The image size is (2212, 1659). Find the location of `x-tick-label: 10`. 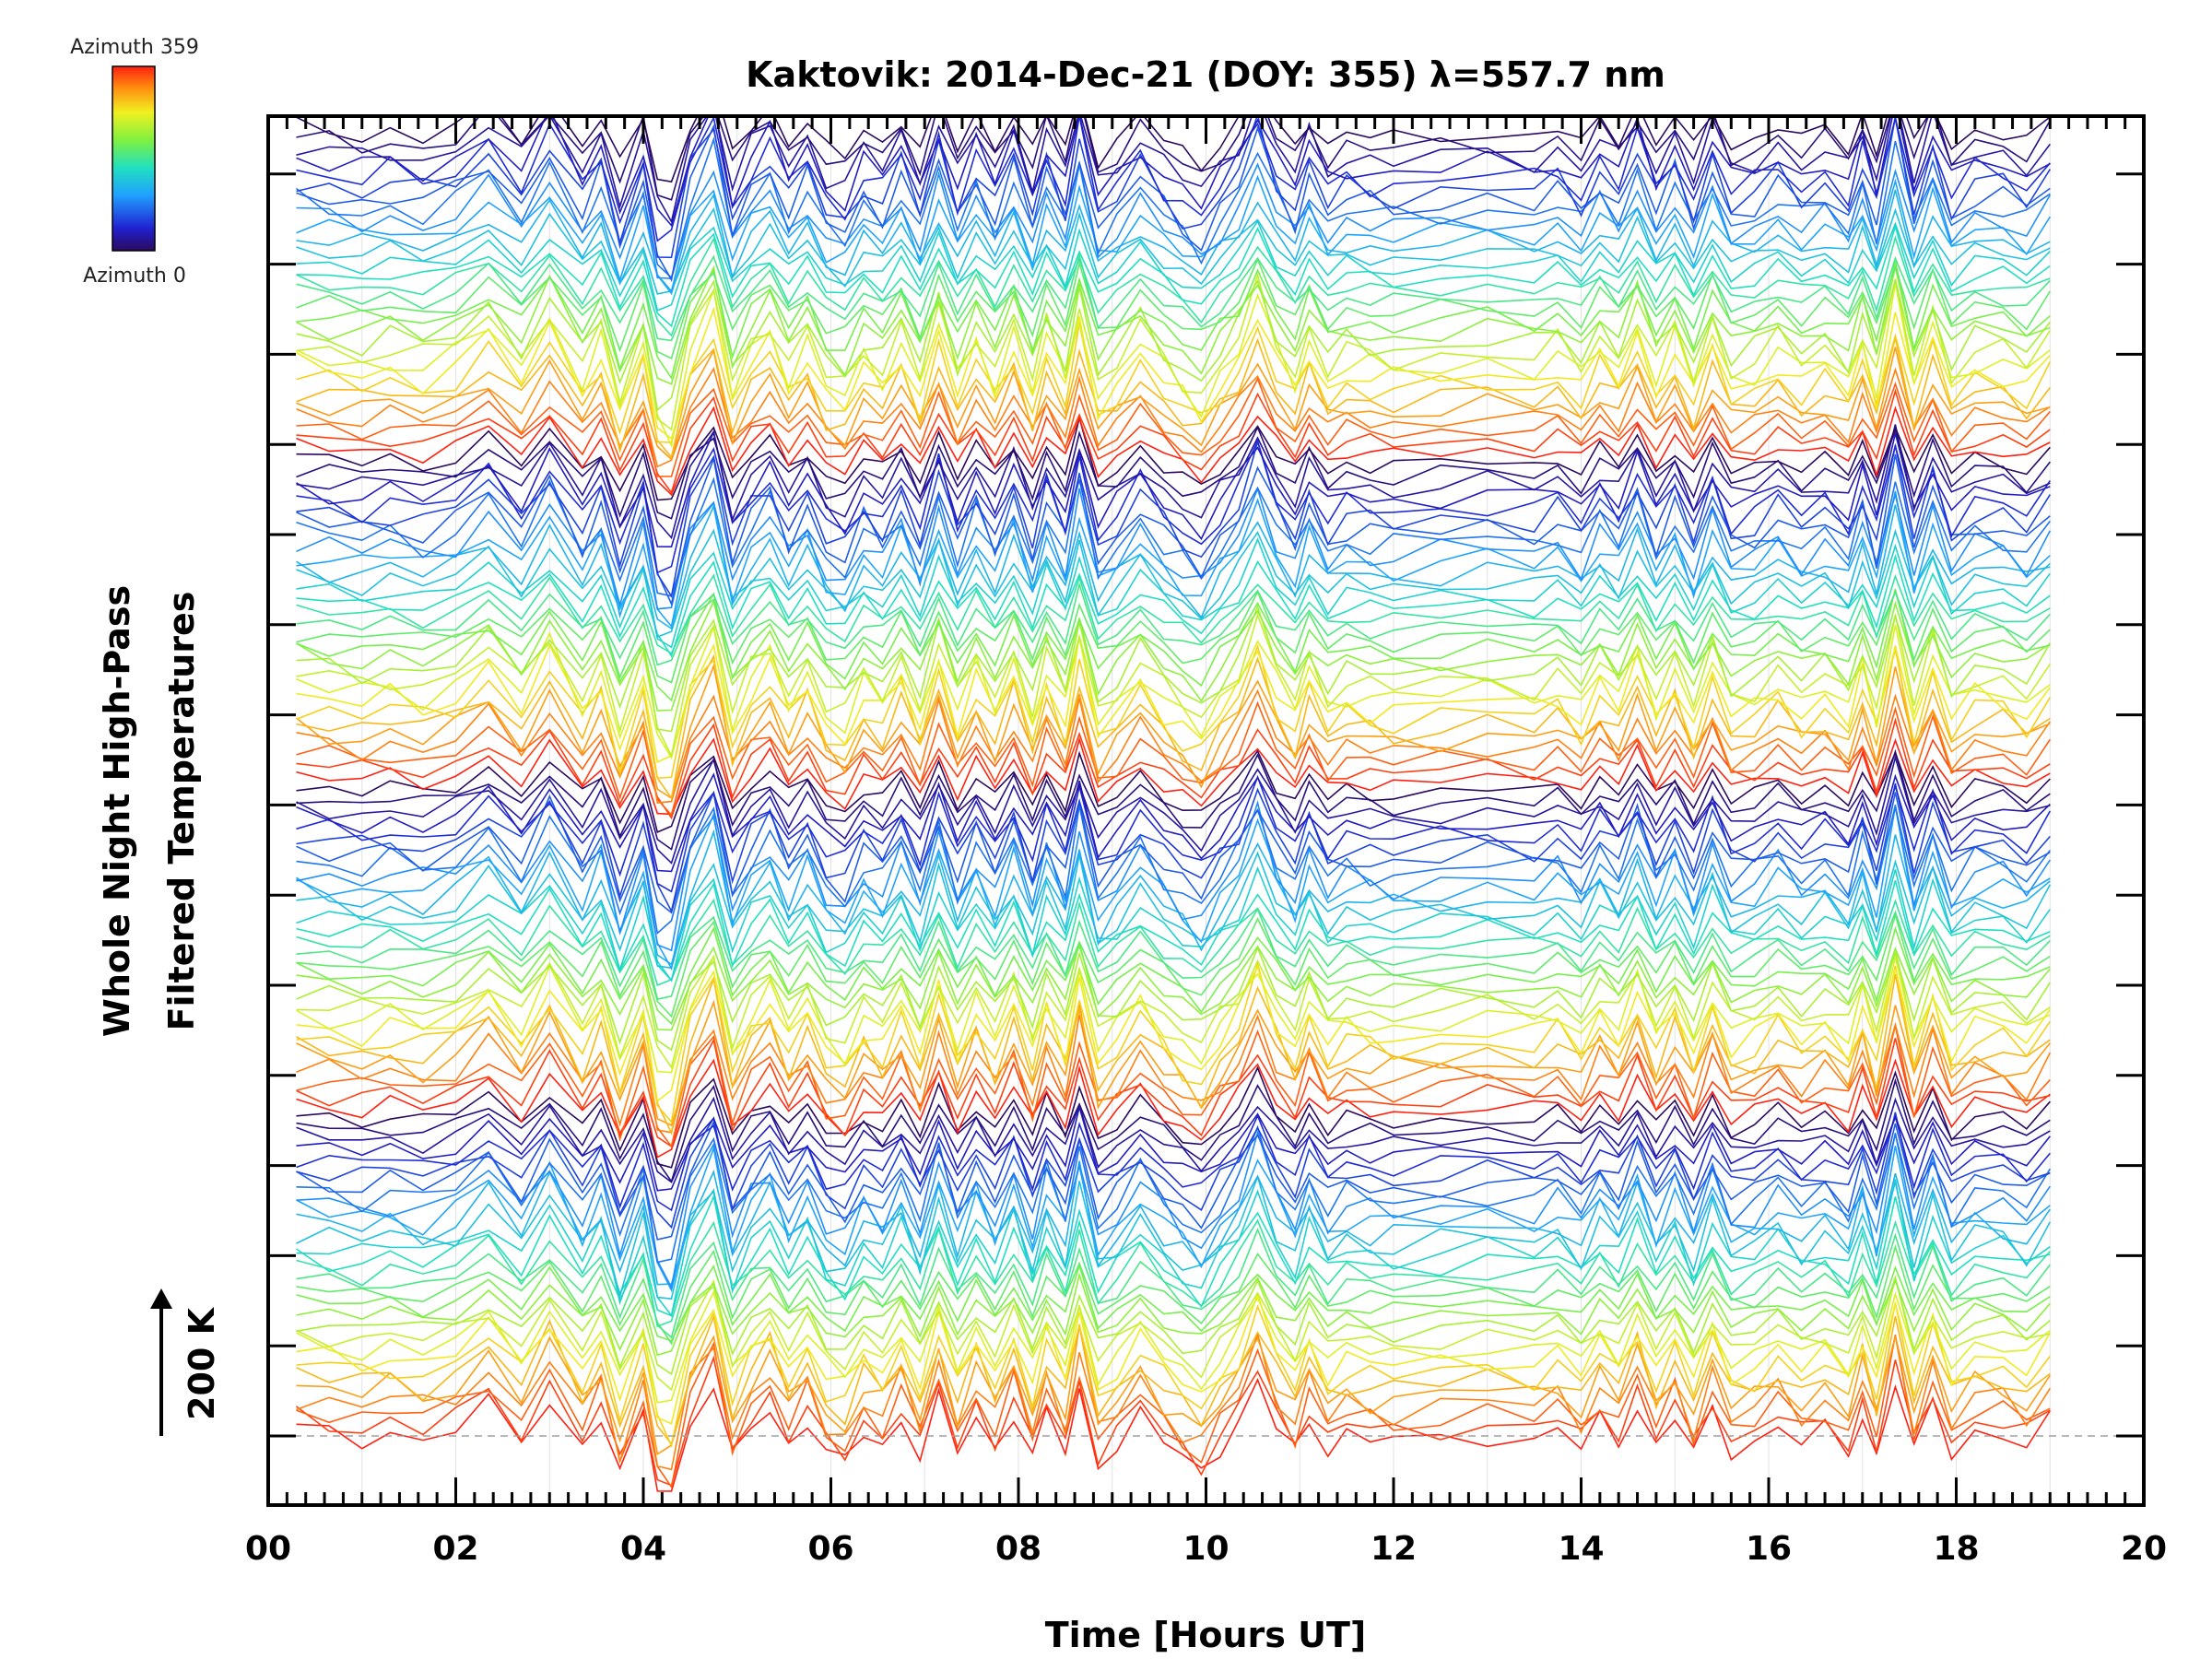

x-tick-label: 10 is located at coordinates (1205, 1549).